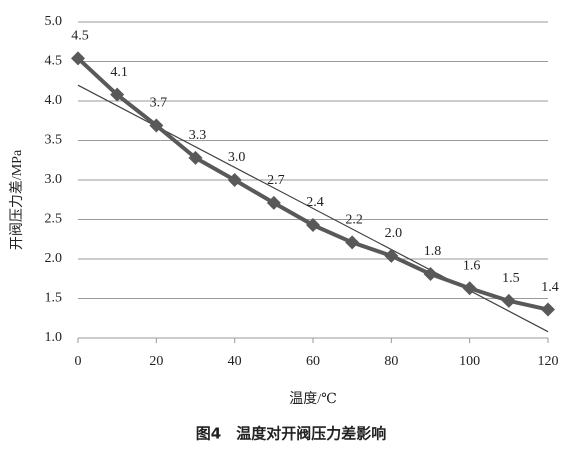 The image size is (582, 449). I want to click on data-label: 2.4, so click(315, 202).